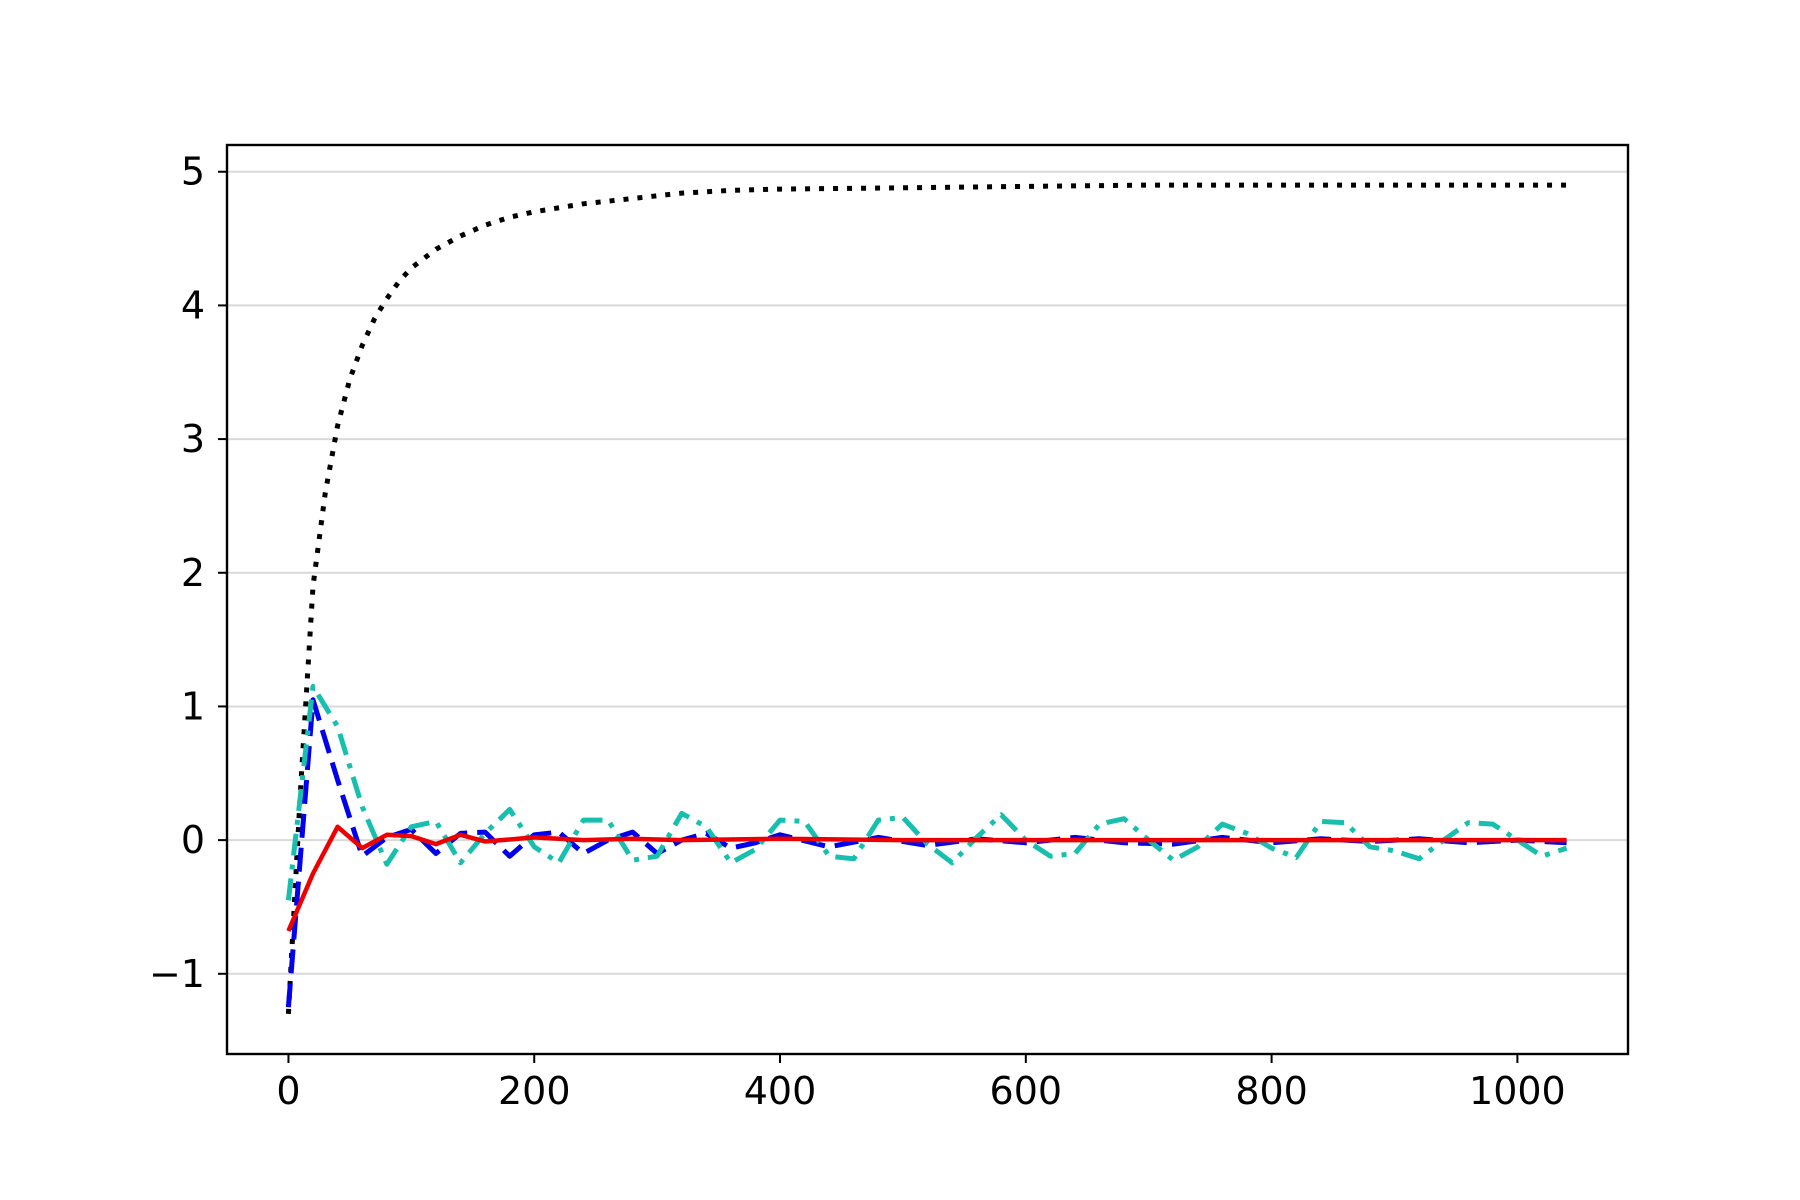 The height and width of the screenshot is (1200, 1800). What do you see at coordinates (288, 1091) in the screenshot?
I see `x-tick-label: 0` at bounding box center [288, 1091].